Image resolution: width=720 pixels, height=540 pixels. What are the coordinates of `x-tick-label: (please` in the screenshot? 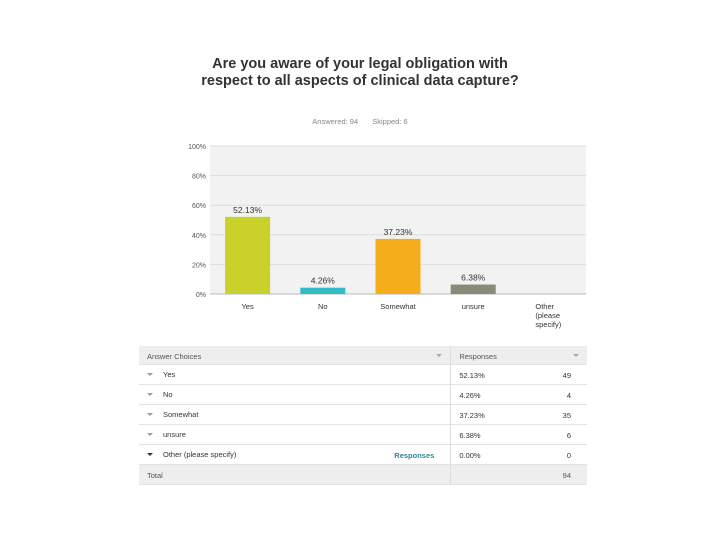 It's located at (547, 315).